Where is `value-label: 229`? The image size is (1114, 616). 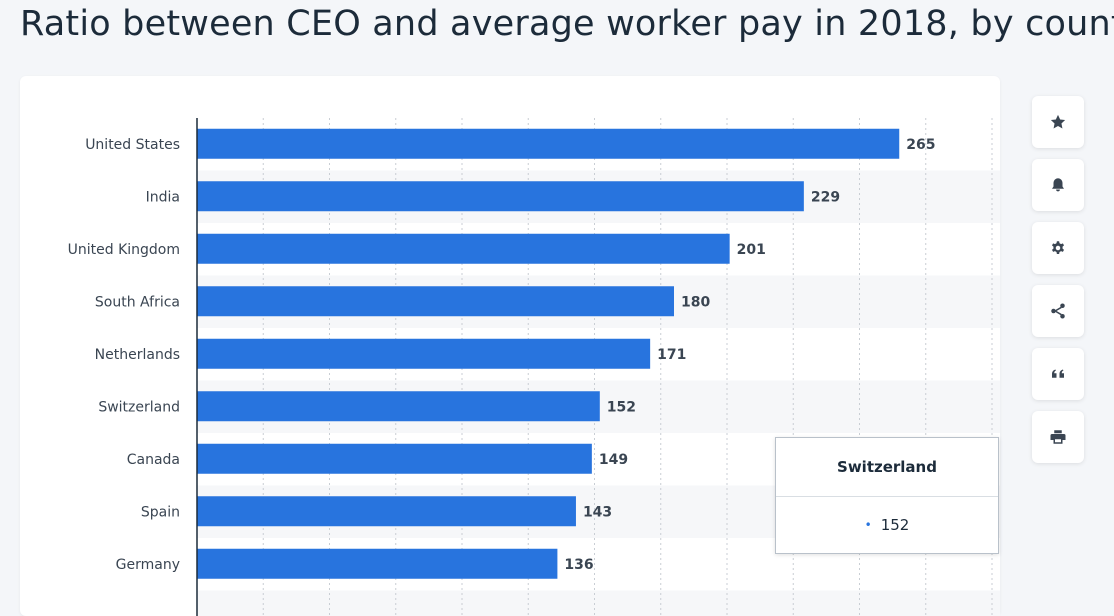
value-label: 229 is located at coordinates (825, 197).